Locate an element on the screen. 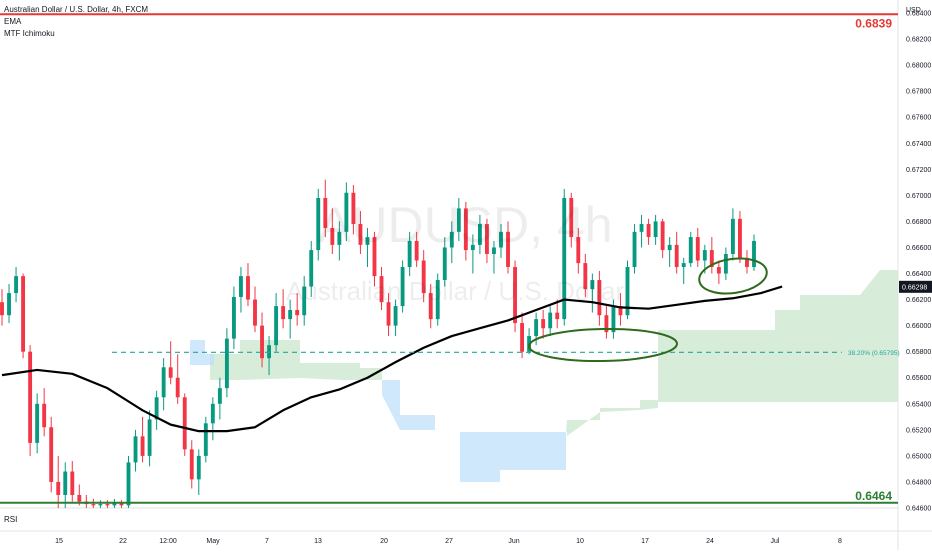  indicator-ema-label: EMA is located at coordinates (13, 21).